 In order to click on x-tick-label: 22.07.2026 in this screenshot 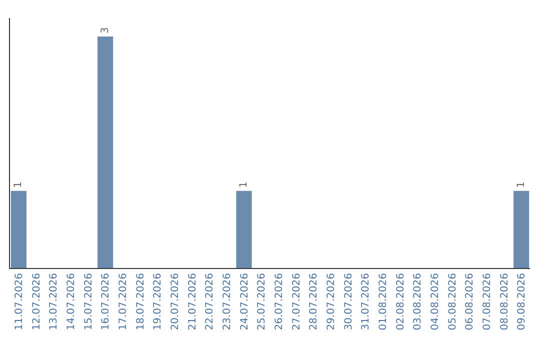, I will do `click(210, 301)`.